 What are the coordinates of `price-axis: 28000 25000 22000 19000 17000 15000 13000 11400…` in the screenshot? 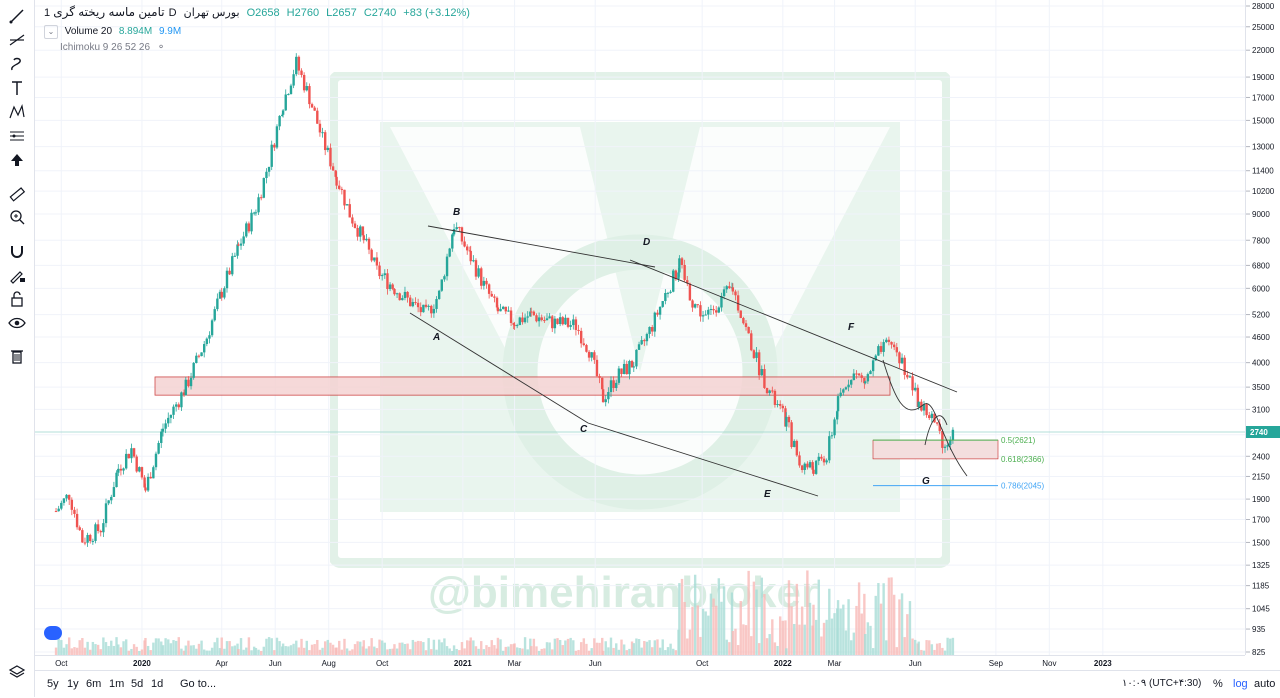 It's located at (1262, 327).